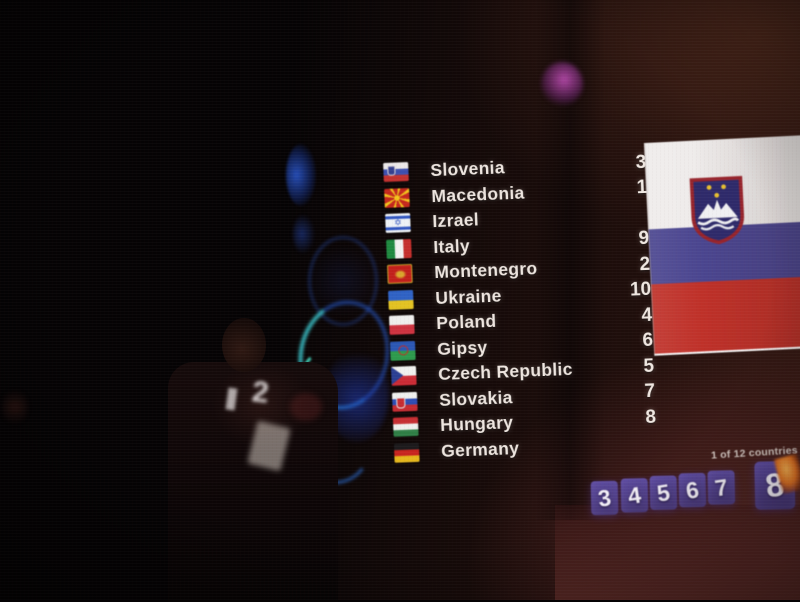 The image size is (800, 602). I want to click on poland-flag-icon, so click(401, 325).